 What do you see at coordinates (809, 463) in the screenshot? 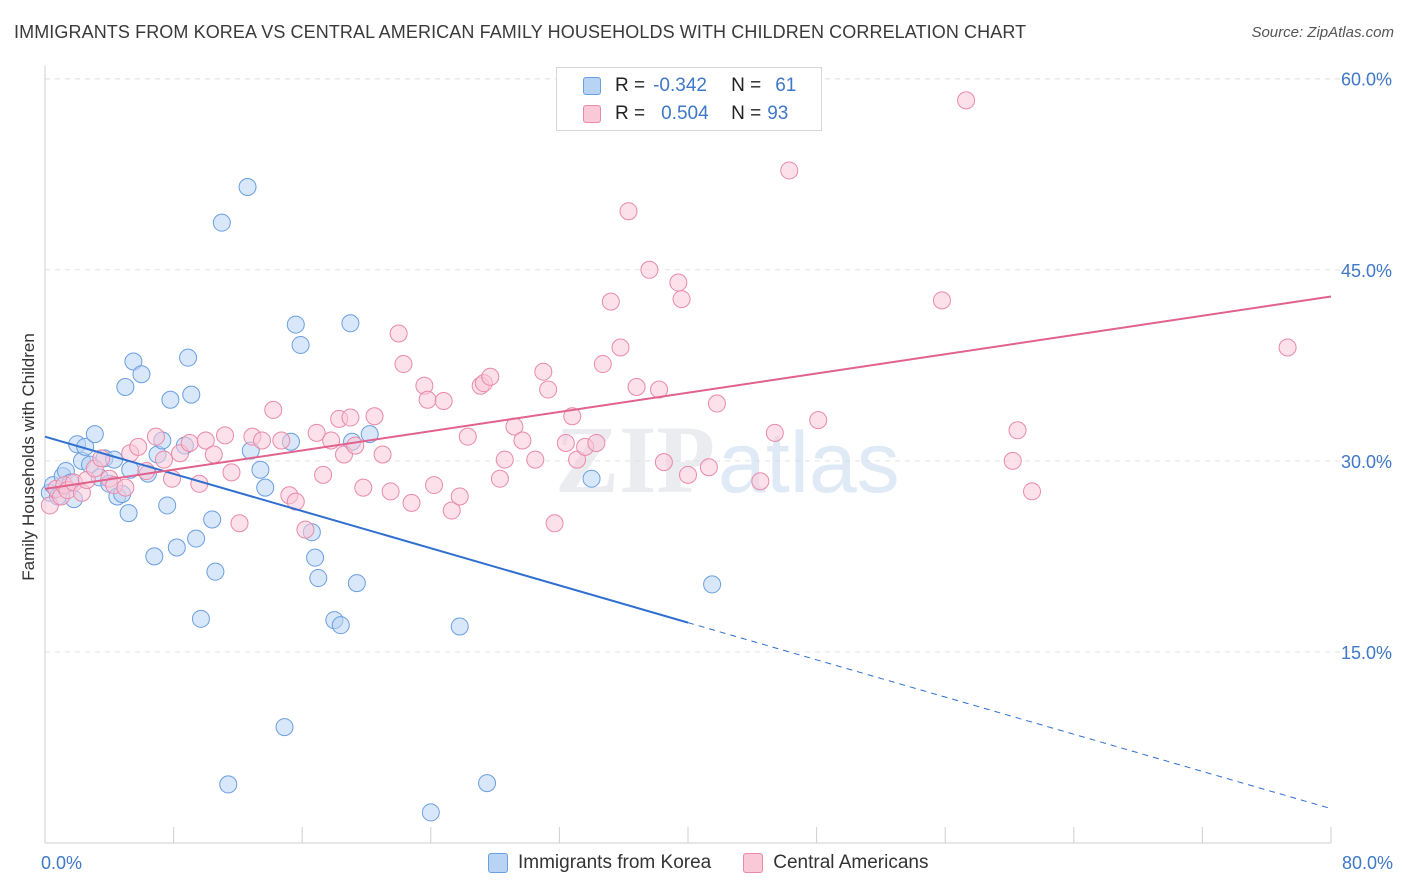
I see `watermark-atlas: atlas` at bounding box center [809, 463].